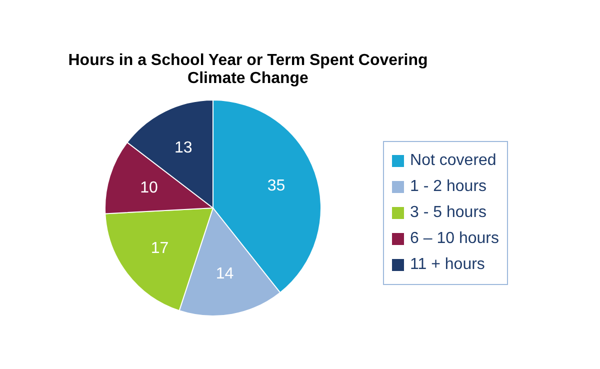  I want to click on legend-label: 1 - 2 hours, so click(448, 187).